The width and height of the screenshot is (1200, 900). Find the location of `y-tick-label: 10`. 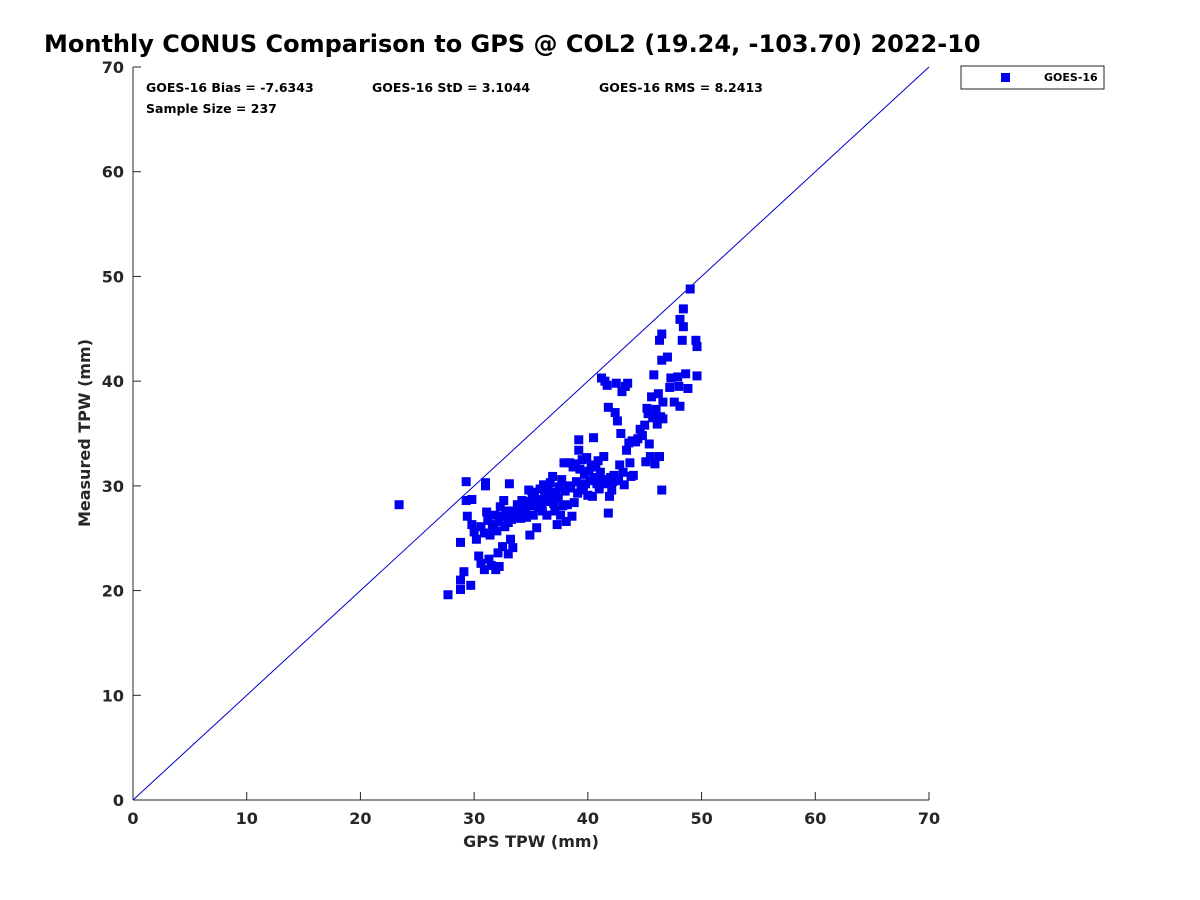

y-tick-label: 10 is located at coordinates (113, 695).